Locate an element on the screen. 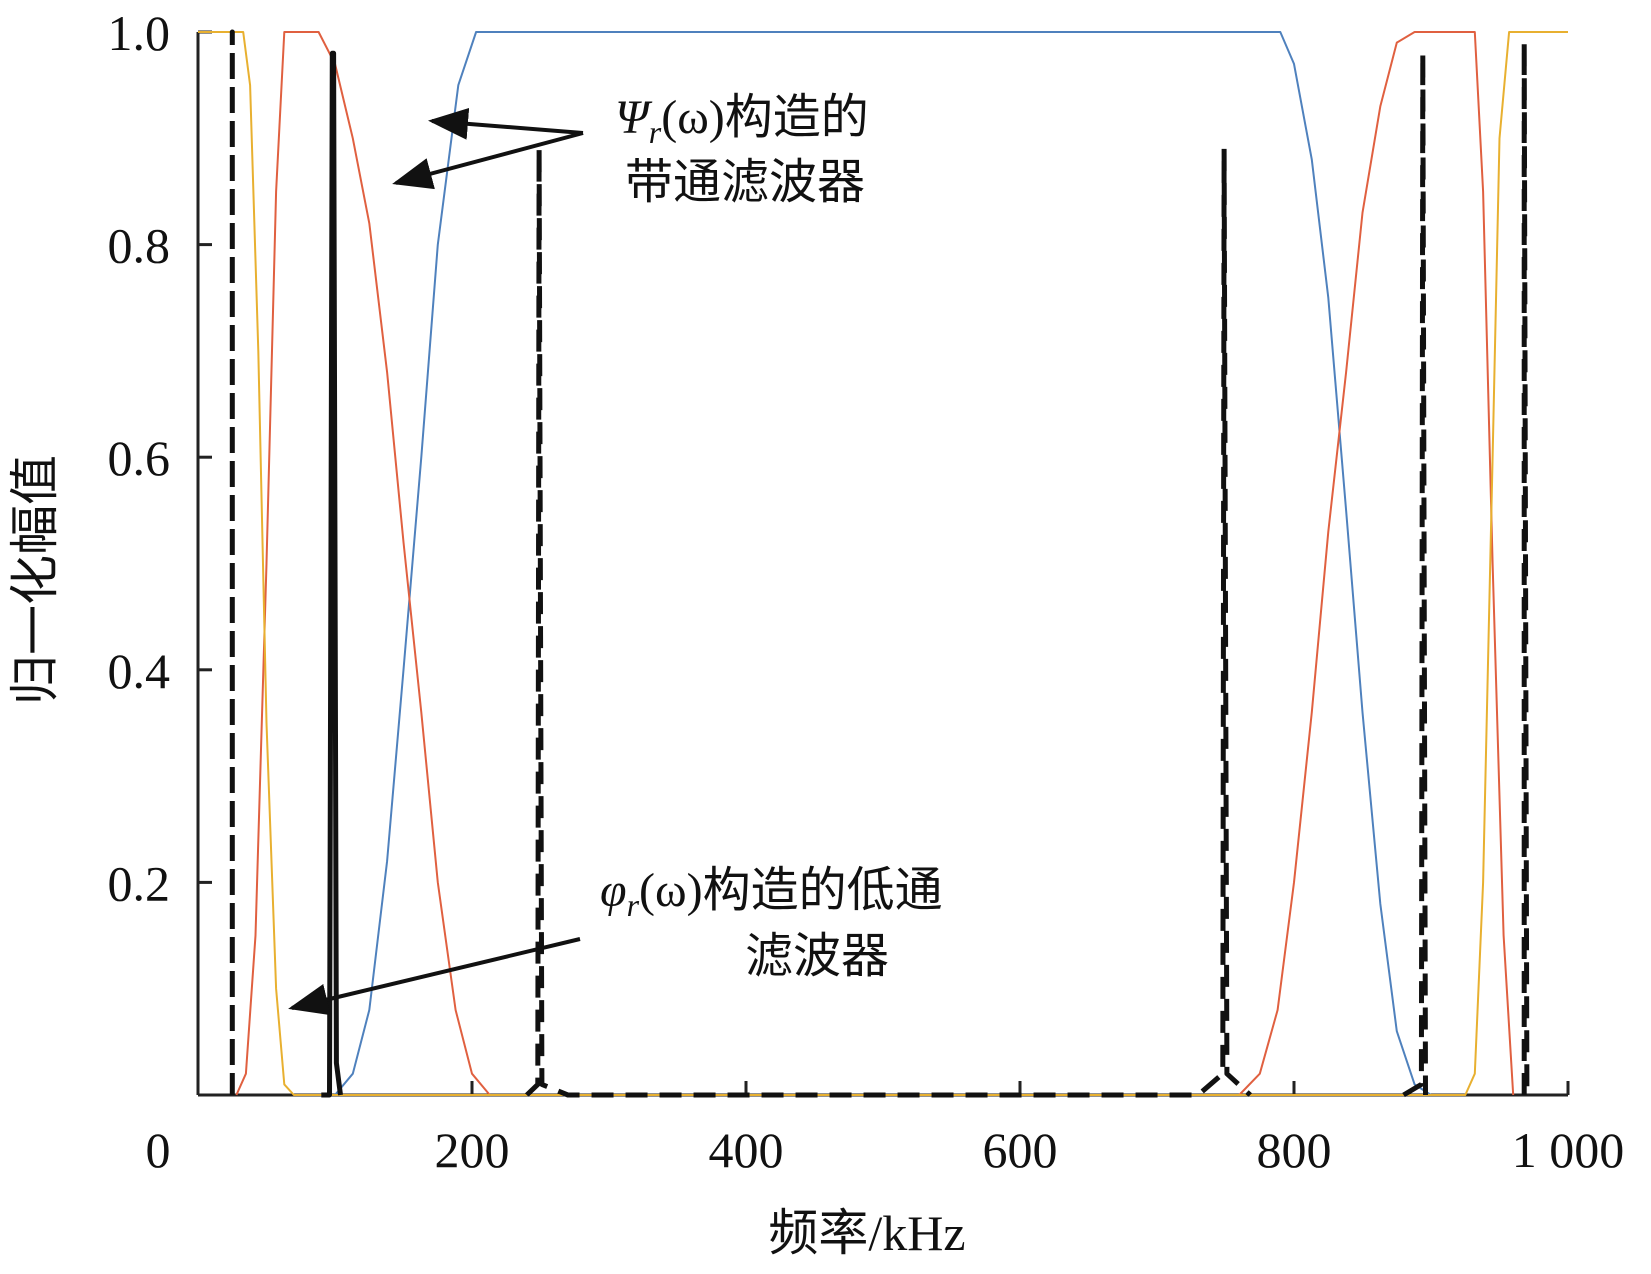 The width and height of the screenshot is (1651, 1274). annotation-bandpass-psi: Ψ is located at coordinates (634, 117).